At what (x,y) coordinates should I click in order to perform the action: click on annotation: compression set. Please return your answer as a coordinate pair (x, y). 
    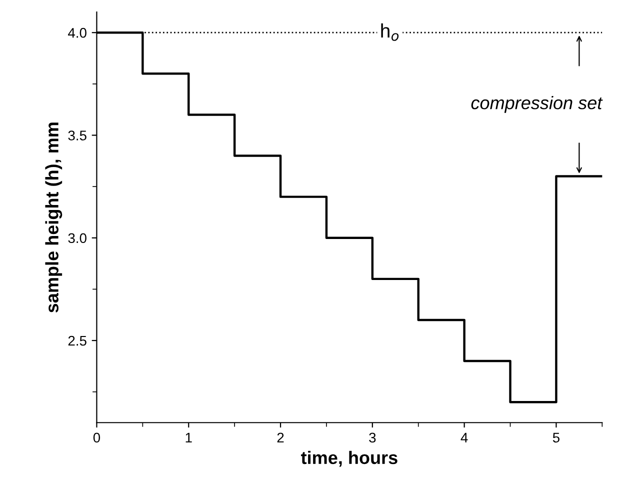
    Looking at the image, I should click on (537, 104).